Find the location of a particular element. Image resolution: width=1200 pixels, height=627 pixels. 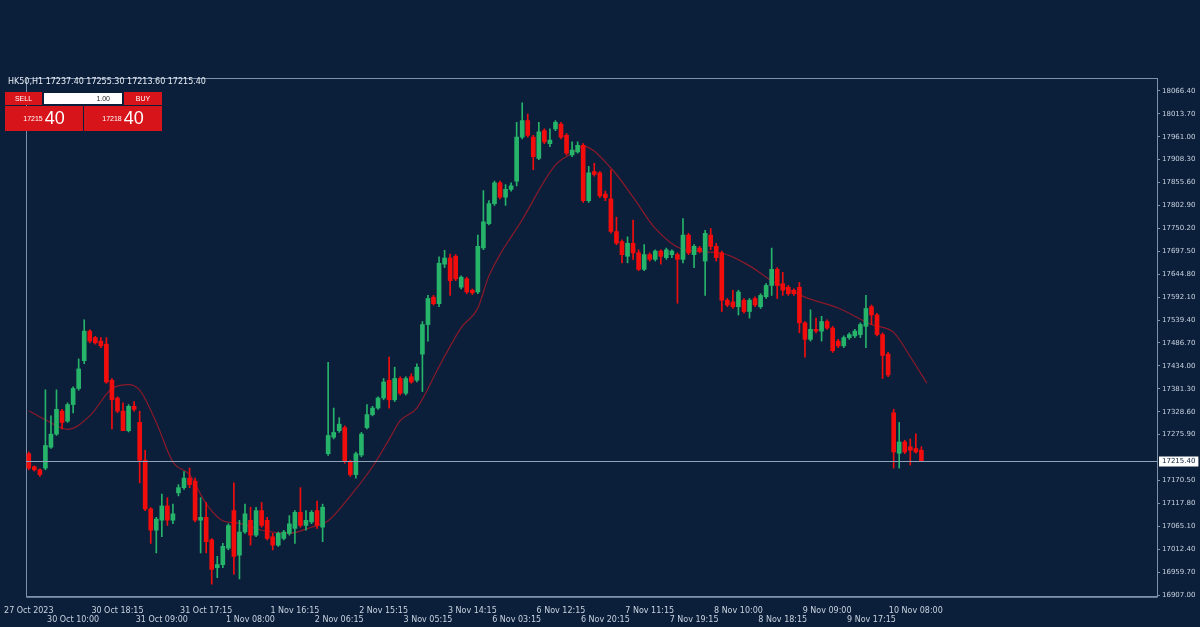

x-tick-label: 6 Nov 20:15 is located at coordinates (605, 620).